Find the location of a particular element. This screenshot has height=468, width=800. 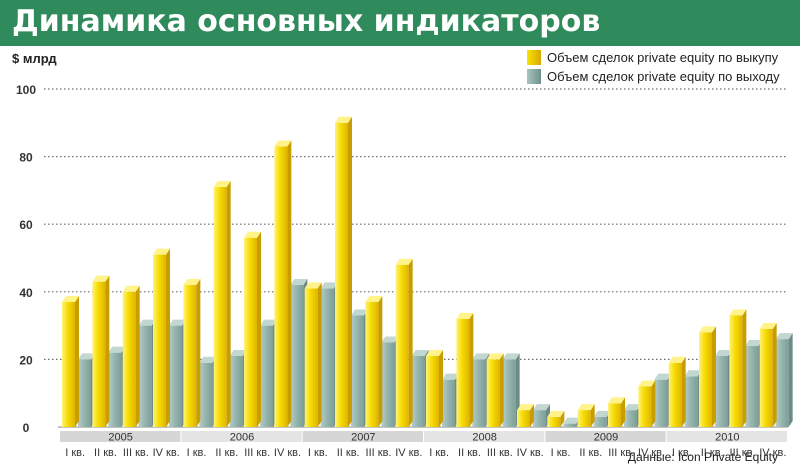

chart-title: Динамика основных индикаторов is located at coordinates (306, 21).